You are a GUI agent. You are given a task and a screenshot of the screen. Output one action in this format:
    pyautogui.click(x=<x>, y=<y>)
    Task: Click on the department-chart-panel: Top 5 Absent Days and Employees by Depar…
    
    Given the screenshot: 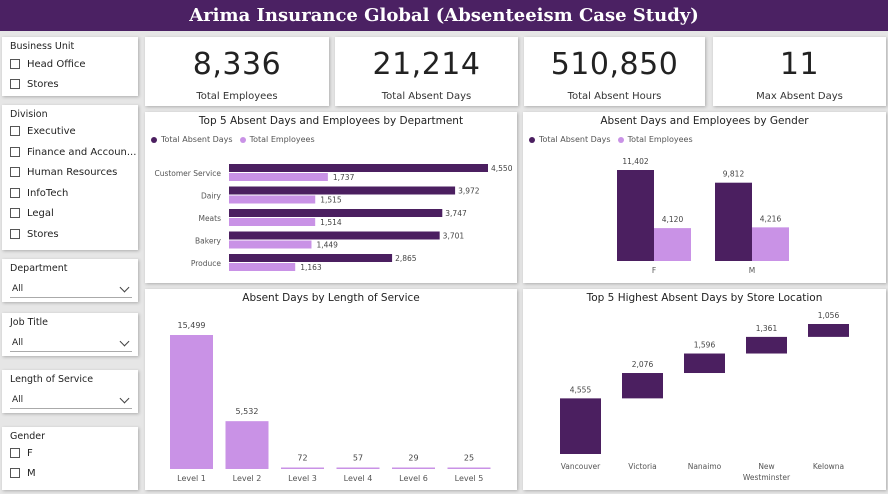 What is the action you would take?
    pyautogui.click(x=331, y=197)
    